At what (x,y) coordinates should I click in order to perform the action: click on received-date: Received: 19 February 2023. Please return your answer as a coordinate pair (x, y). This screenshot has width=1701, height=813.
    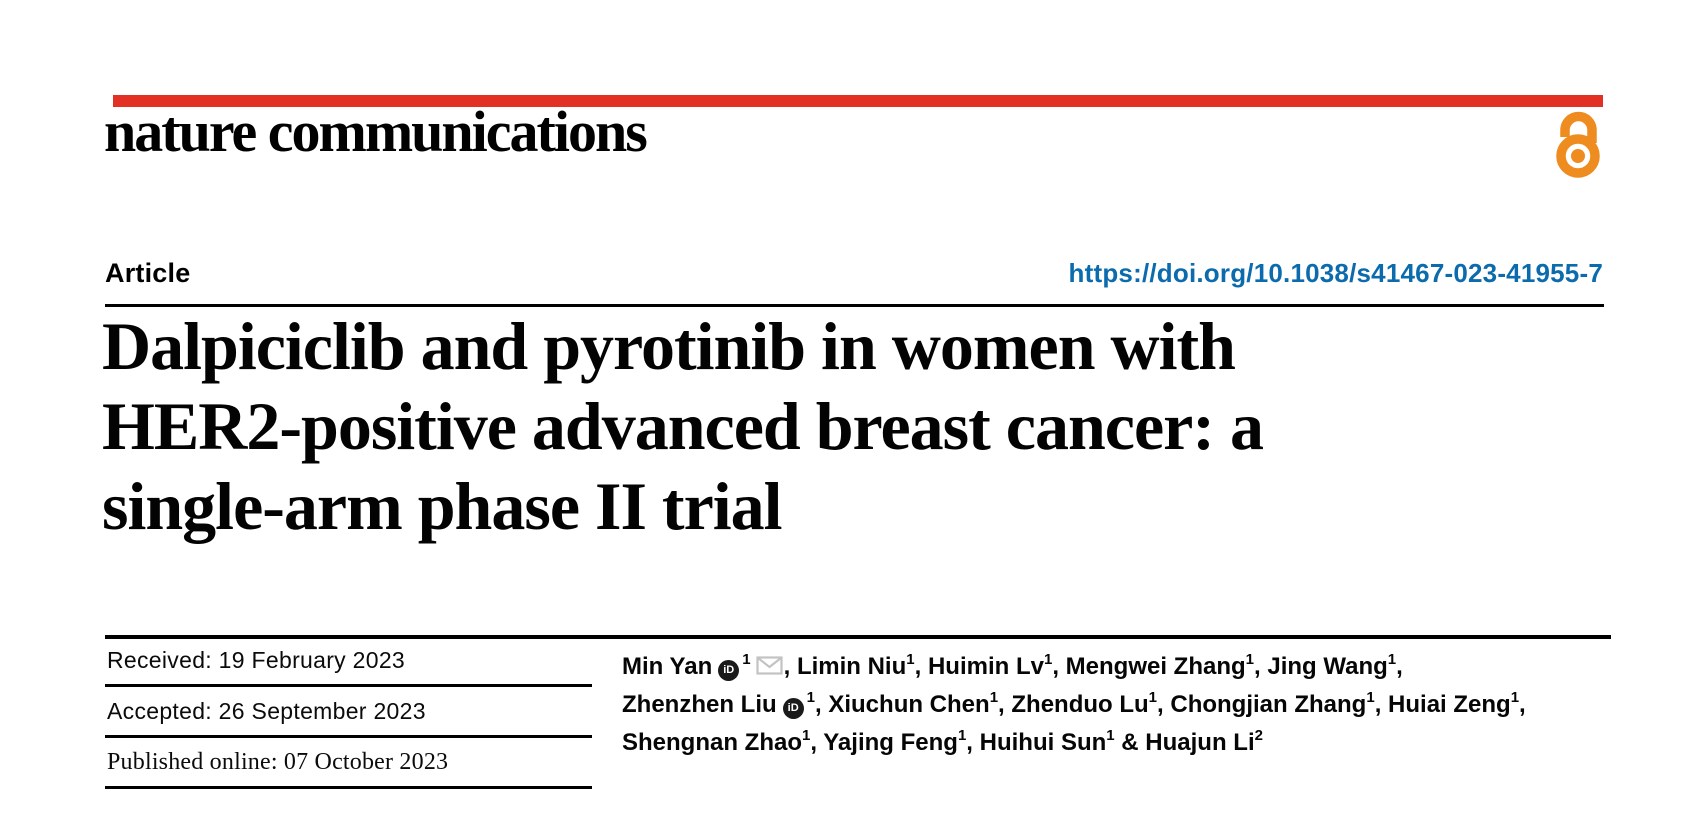
    Looking at the image, I should click on (256, 660).